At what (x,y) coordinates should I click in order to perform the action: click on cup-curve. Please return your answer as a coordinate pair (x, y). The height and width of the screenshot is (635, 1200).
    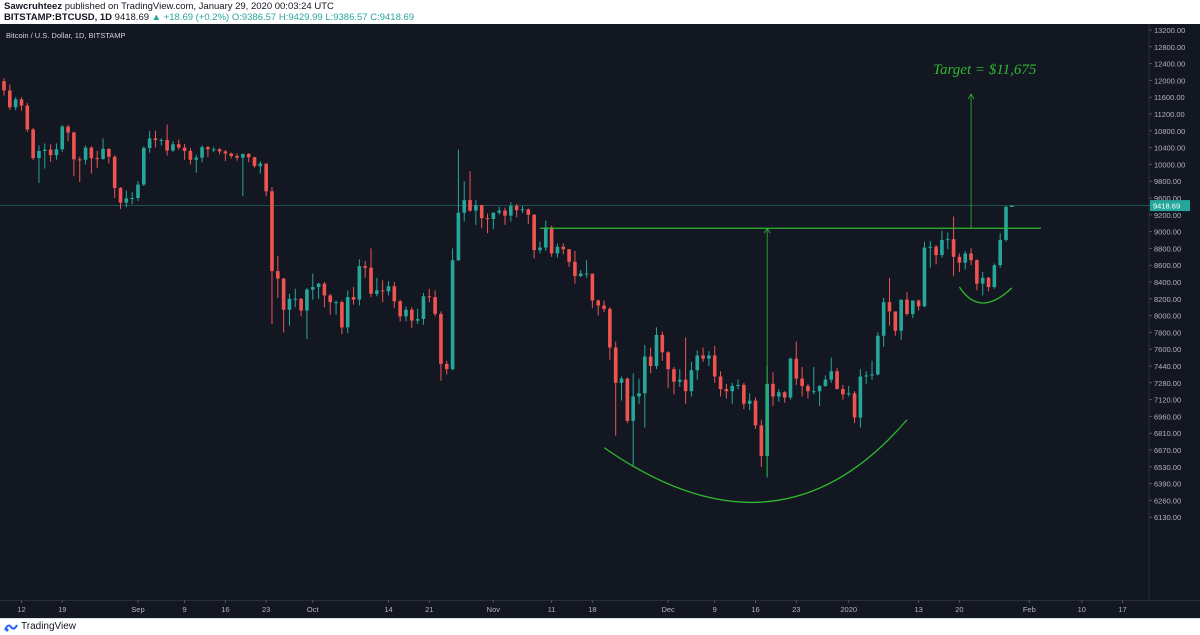
    Looking at the image, I should click on (755, 461).